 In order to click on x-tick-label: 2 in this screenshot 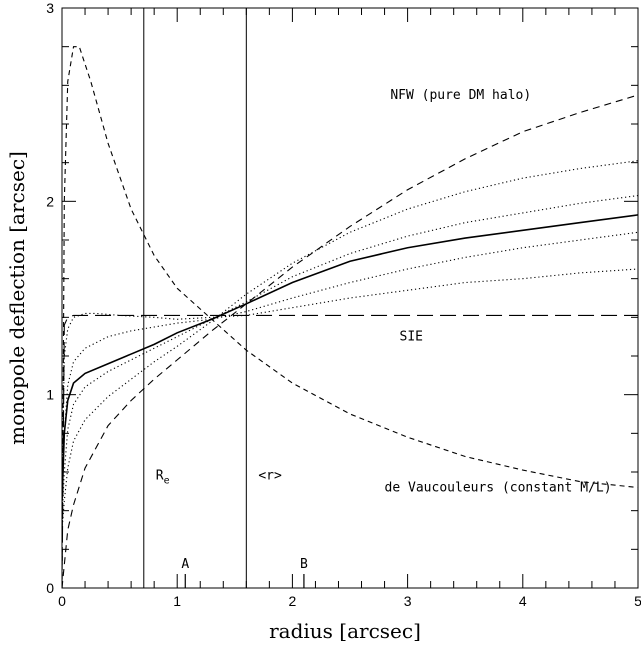, I will do `click(293, 601)`.